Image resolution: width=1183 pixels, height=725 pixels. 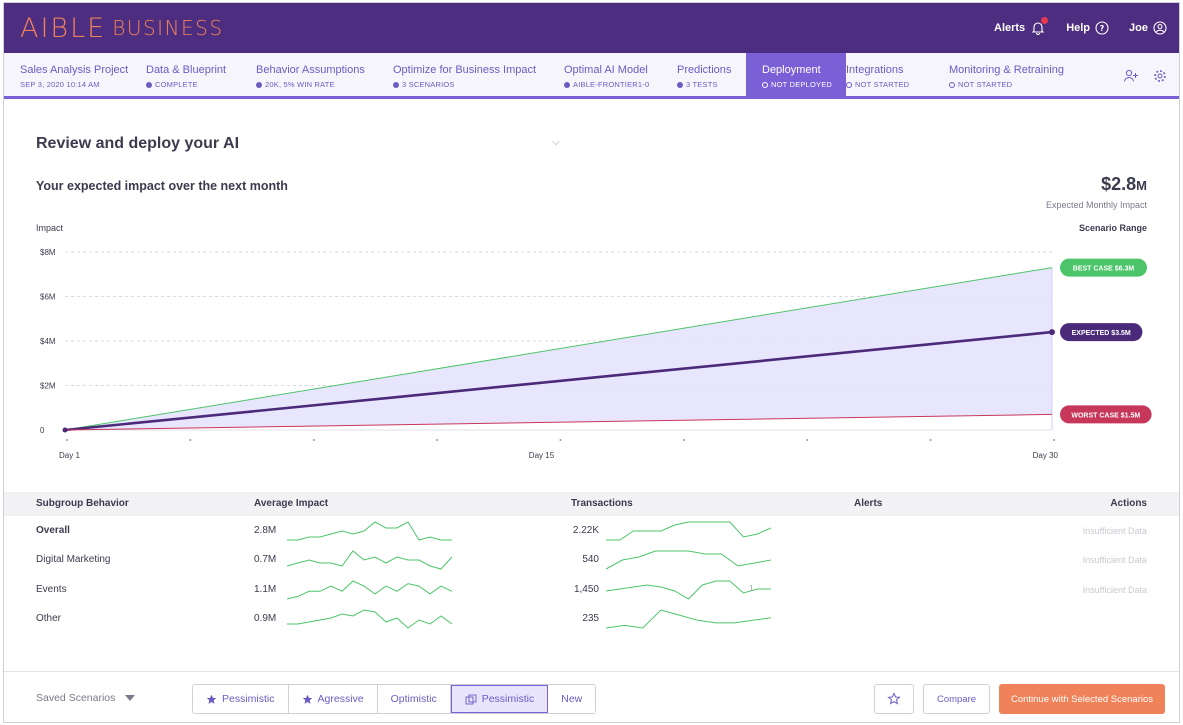 I want to click on alert-count: 1, so click(x=751, y=588).